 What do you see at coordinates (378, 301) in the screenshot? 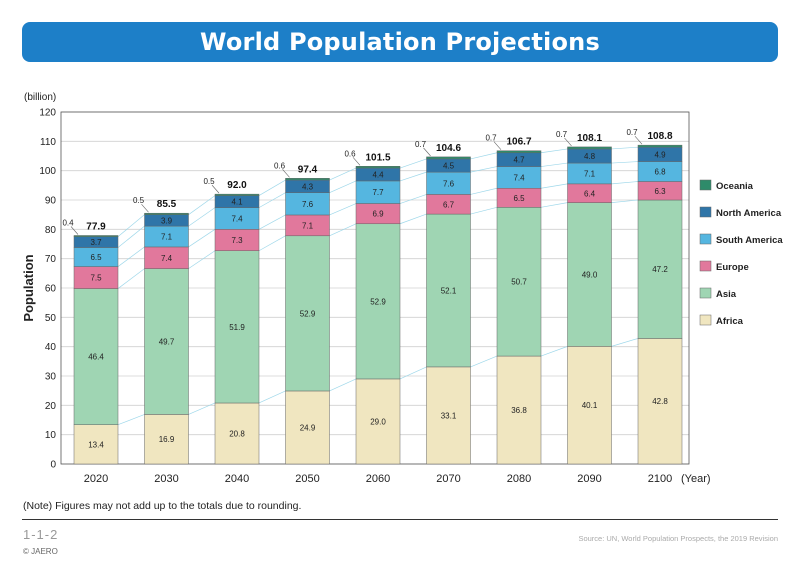
I see `bar-value-label: 52.9` at bounding box center [378, 301].